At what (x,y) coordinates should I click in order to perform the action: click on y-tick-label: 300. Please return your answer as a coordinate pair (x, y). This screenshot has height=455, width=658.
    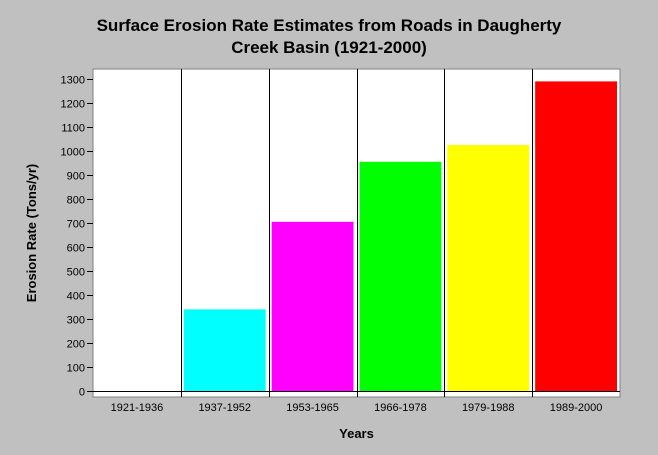
    Looking at the image, I should click on (76, 321).